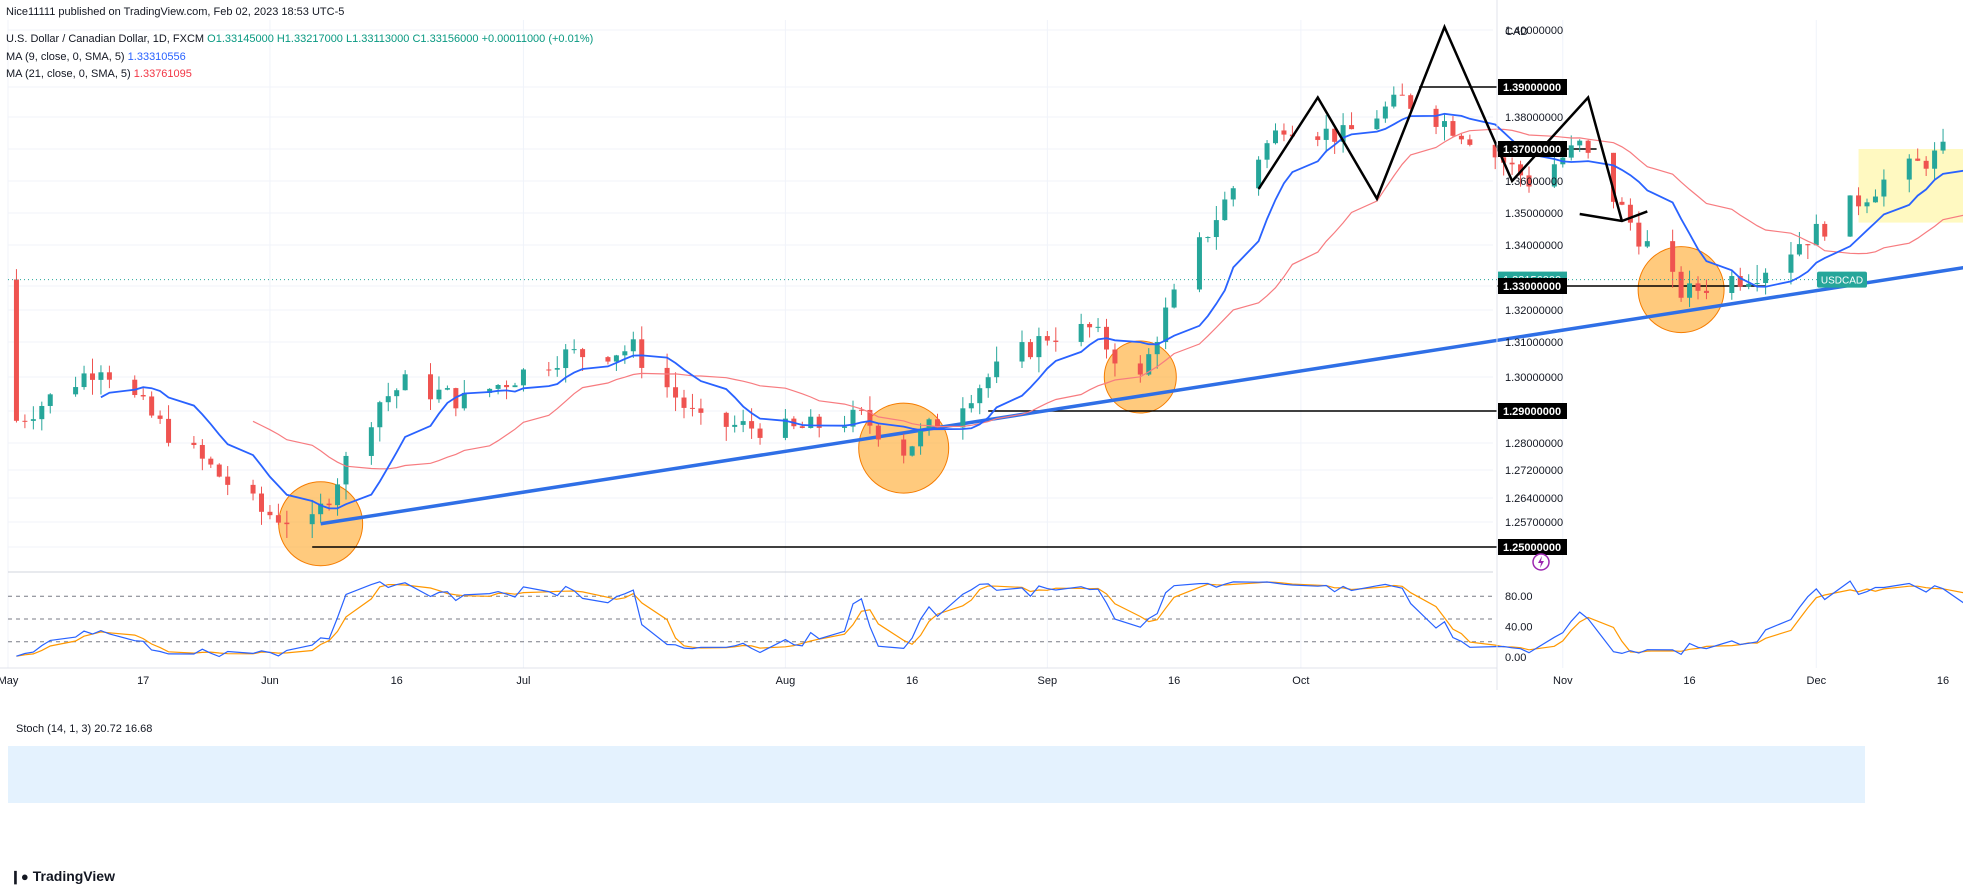 The height and width of the screenshot is (894, 1963). I want to click on symbol-description: U.S. Dollar / Canadian Dollar, 1D, FXCM, so click(105, 39).